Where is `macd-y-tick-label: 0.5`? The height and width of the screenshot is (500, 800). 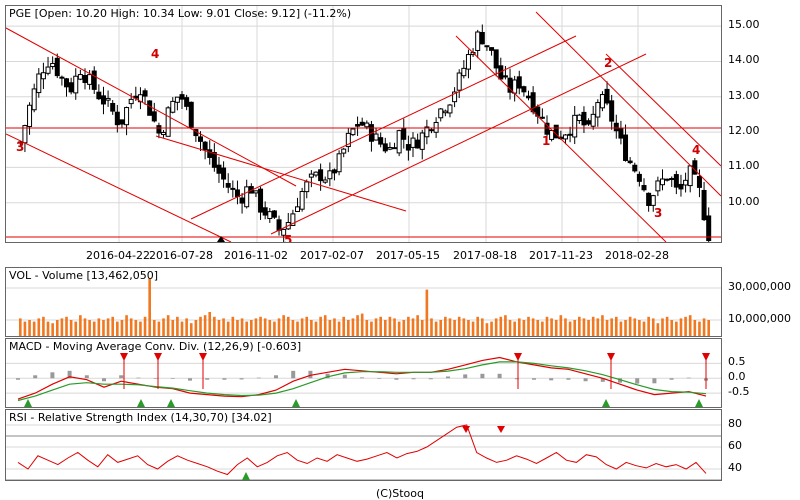 macd-y-tick-label: 0.5 is located at coordinates (737, 362).